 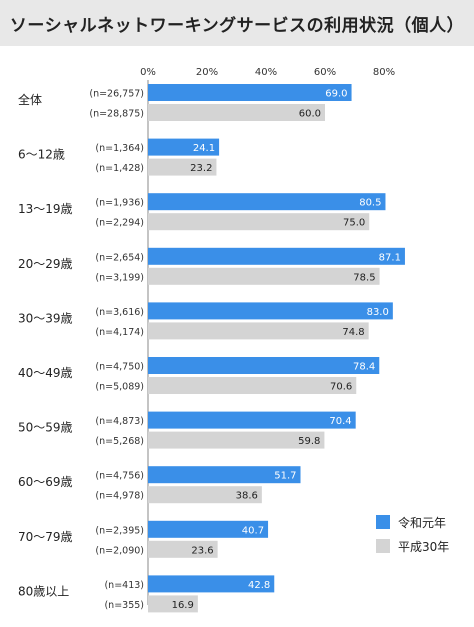 I want to click on sample-size-label: (n=355), so click(x=124, y=605).